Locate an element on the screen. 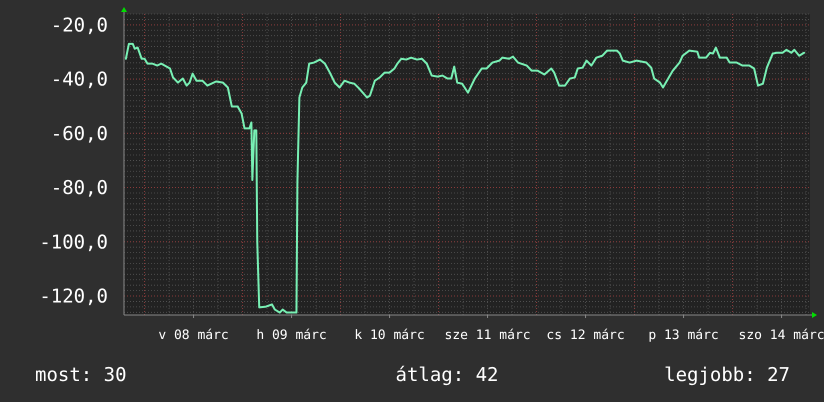 The image size is (824, 402). x-tick-label: k 10 márc is located at coordinates (389, 335).